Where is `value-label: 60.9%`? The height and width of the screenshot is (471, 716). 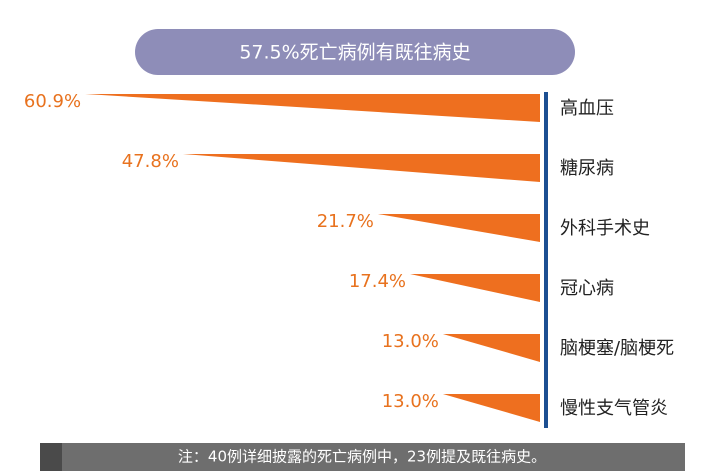
value-label: 60.9% is located at coordinates (52, 101).